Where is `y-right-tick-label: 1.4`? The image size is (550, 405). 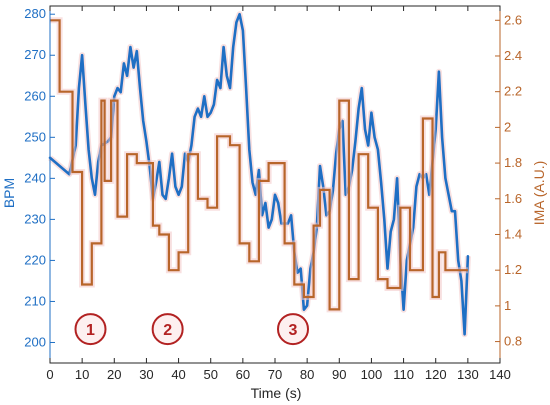 y-right-tick-label: 1.4 is located at coordinates (513, 233).